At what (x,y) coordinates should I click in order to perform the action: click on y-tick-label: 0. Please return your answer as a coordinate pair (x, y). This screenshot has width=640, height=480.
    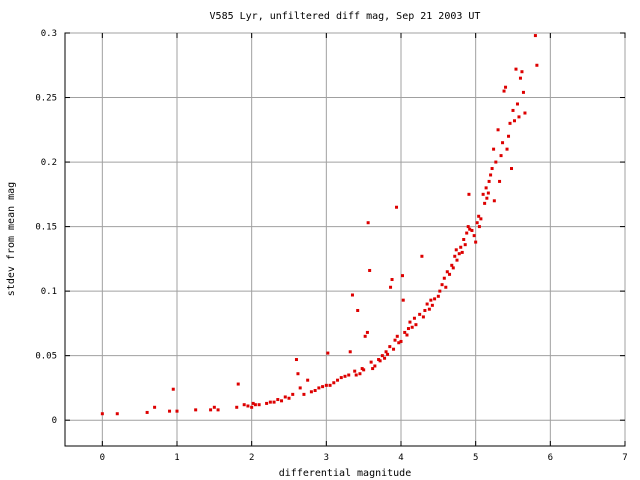
    Looking at the image, I should click on (54, 421).